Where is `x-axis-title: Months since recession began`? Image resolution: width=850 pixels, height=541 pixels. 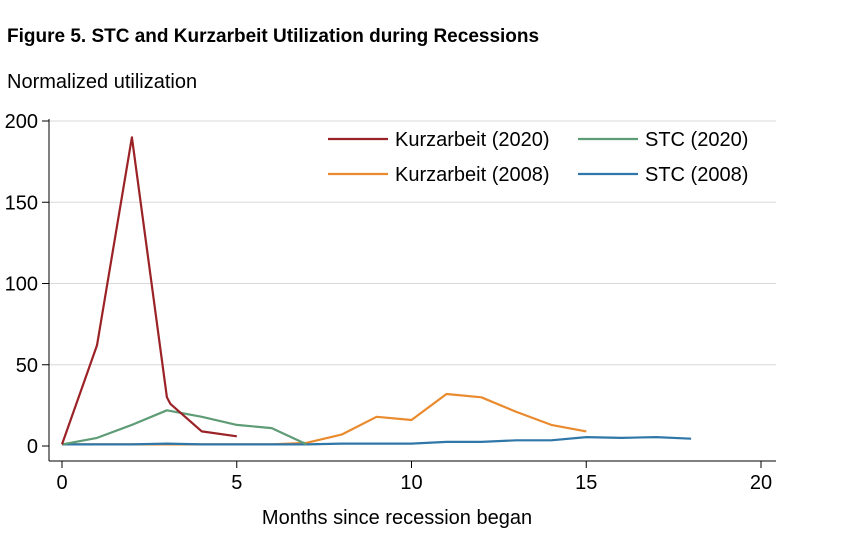
x-axis-title: Months since recession began is located at coordinates (397, 518).